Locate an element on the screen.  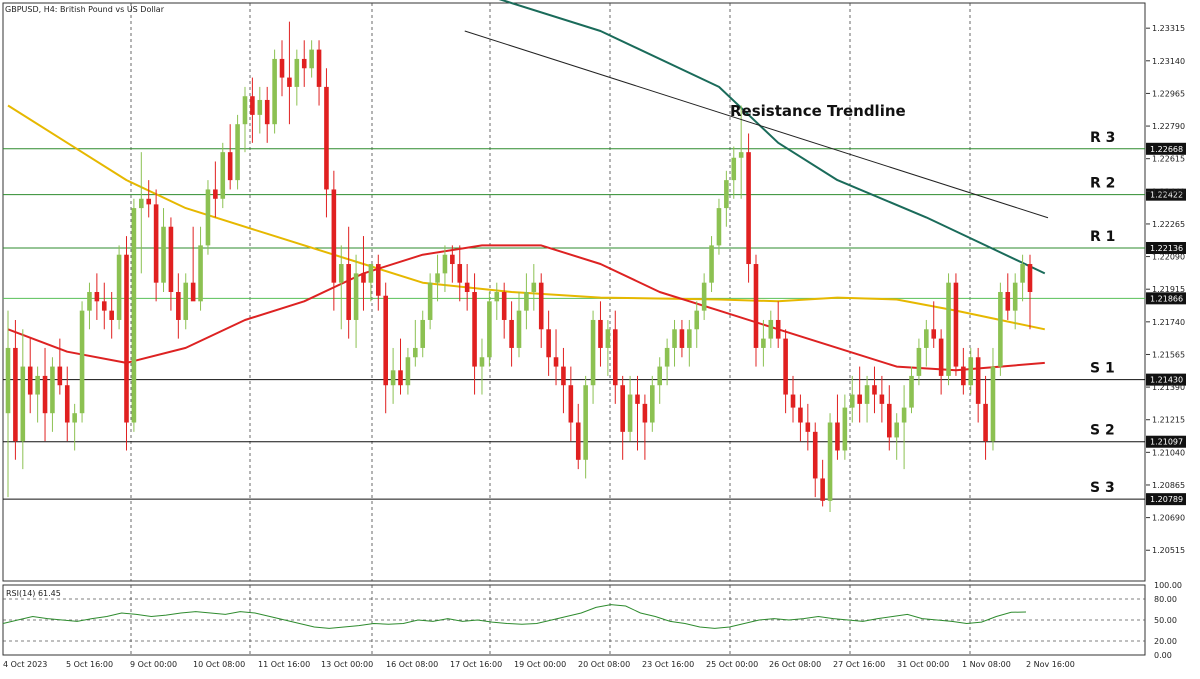
y-tick-label: 1.20515 is located at coordinates (1168, 550).